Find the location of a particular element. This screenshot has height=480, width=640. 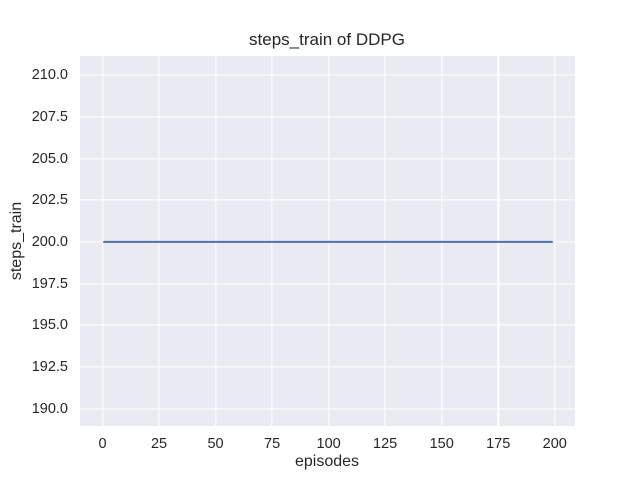

vertical-gridline is located at coordinates (555, 241).